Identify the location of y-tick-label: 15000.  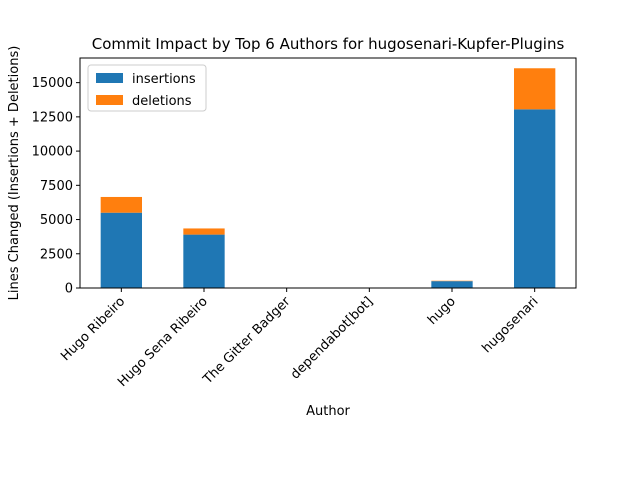
(52, 83).